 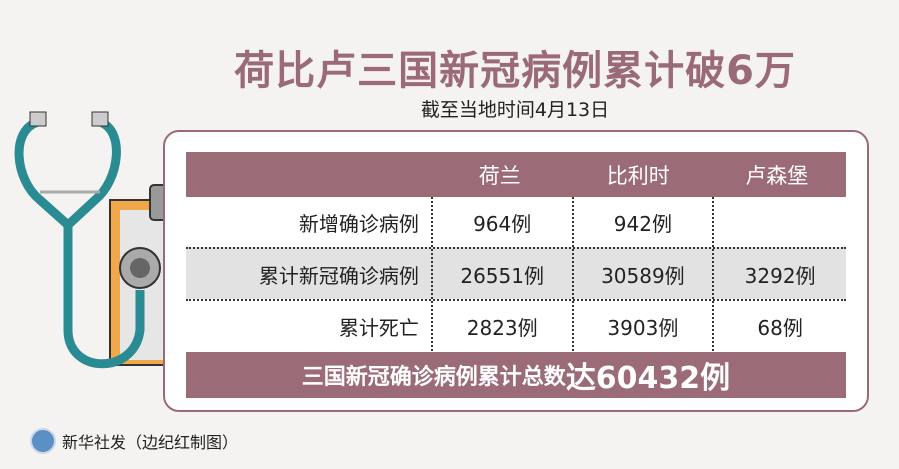 I want to click on credit: 新华社发（边纪红制图）, so click(x=134, y=441).